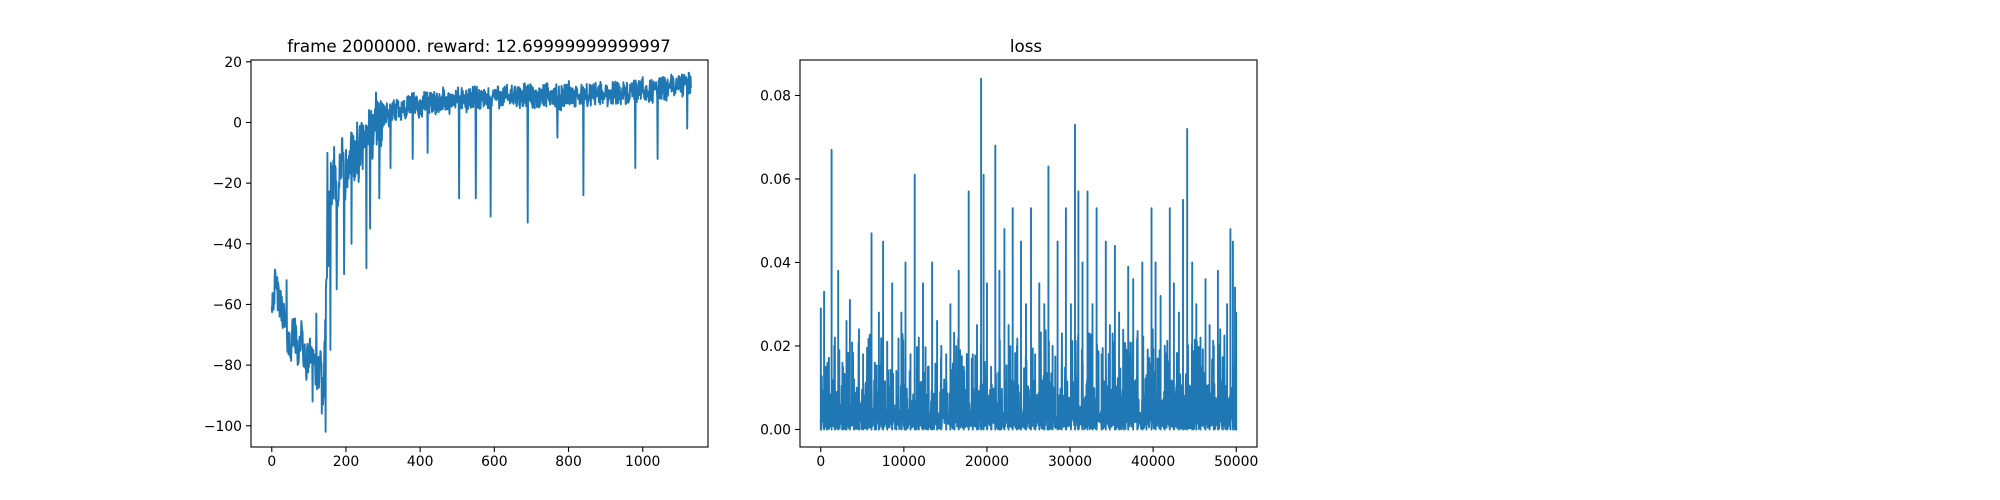 The width and height of the screenshot is (2000, 500). I want to click on loss-x-tick-label: 40000, so click(1153, 462).